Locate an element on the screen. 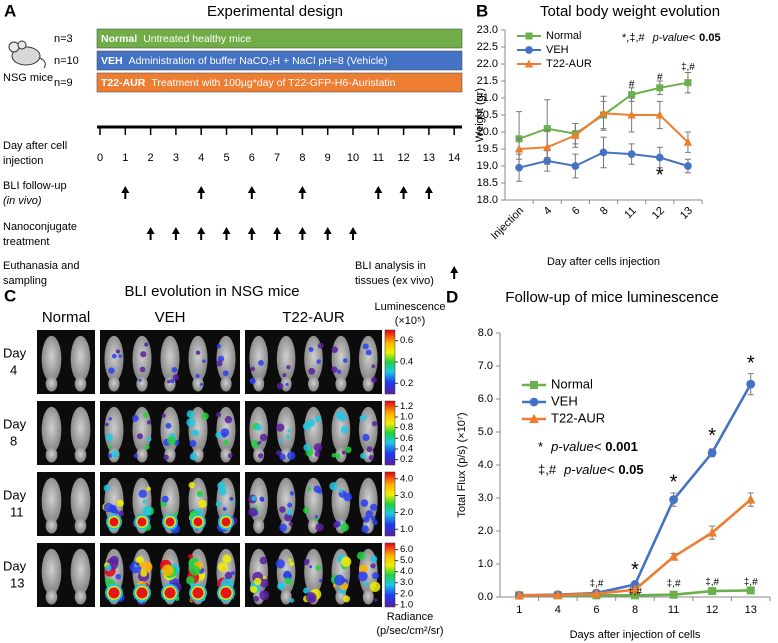 The width and height of the screenshot is (778, 643). annotation: * is located at coordinates (751, 364).